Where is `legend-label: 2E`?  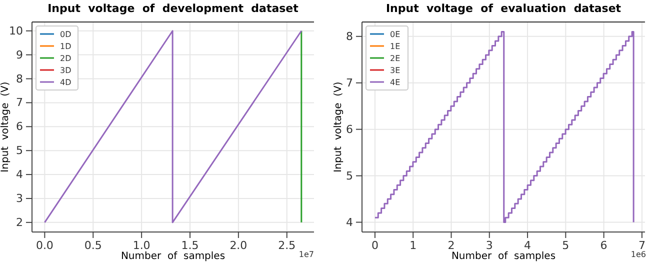 legend-label: 2E is located at coordinates (395, 58).